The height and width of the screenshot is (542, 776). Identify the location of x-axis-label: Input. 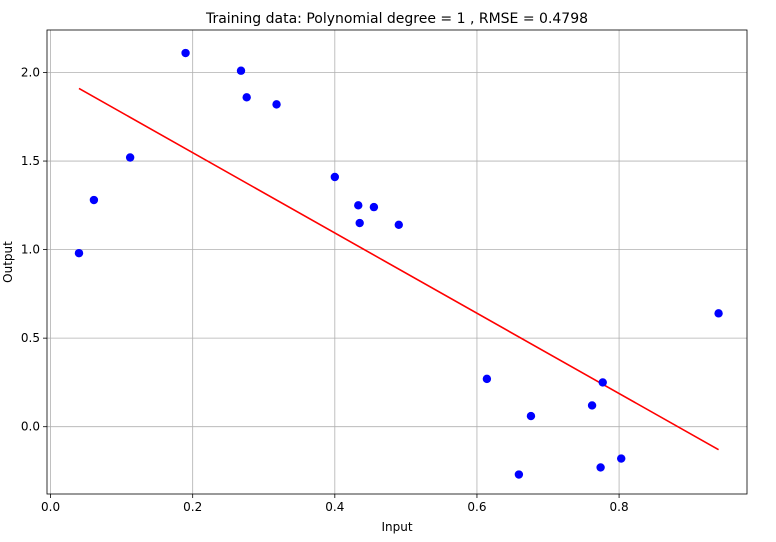
(396, 527).